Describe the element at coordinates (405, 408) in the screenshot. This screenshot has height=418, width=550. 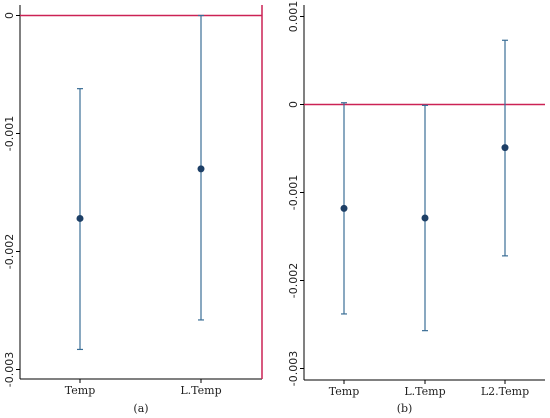
I see `panel-caption: (b)` at that location.